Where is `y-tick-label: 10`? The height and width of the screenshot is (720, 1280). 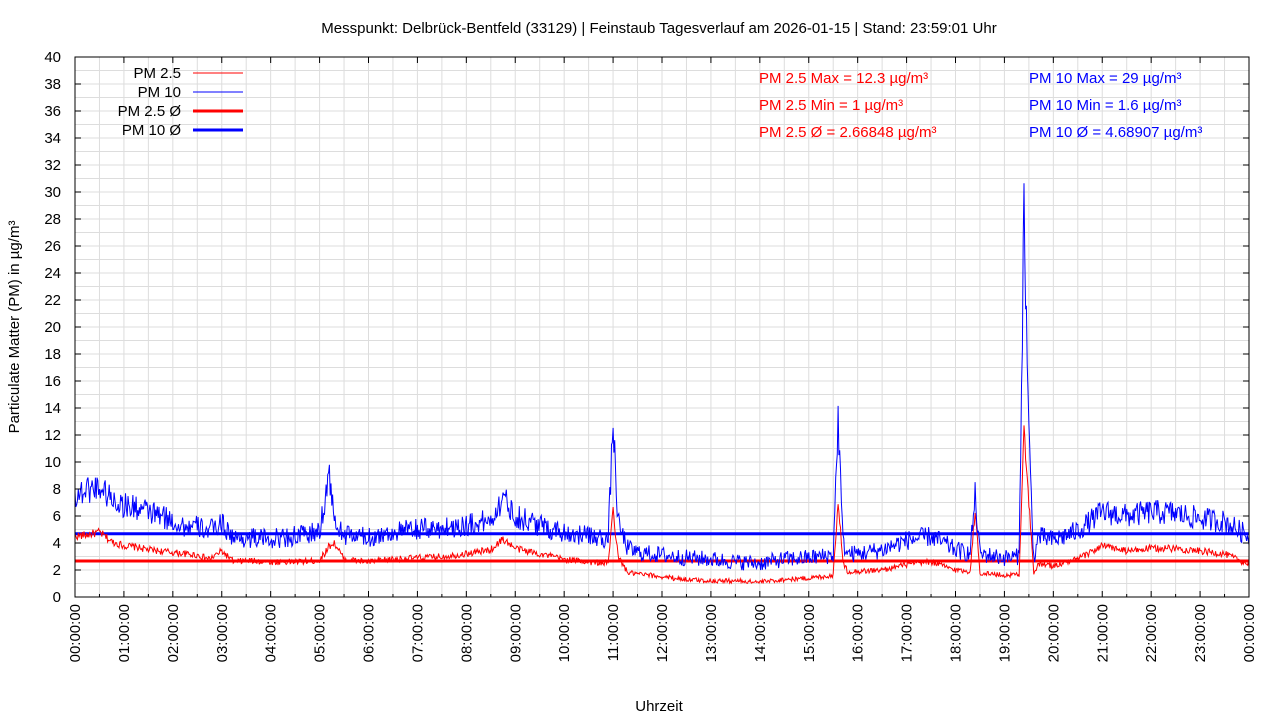
y-tick-label: 10 is located at coordinates (52, 462).